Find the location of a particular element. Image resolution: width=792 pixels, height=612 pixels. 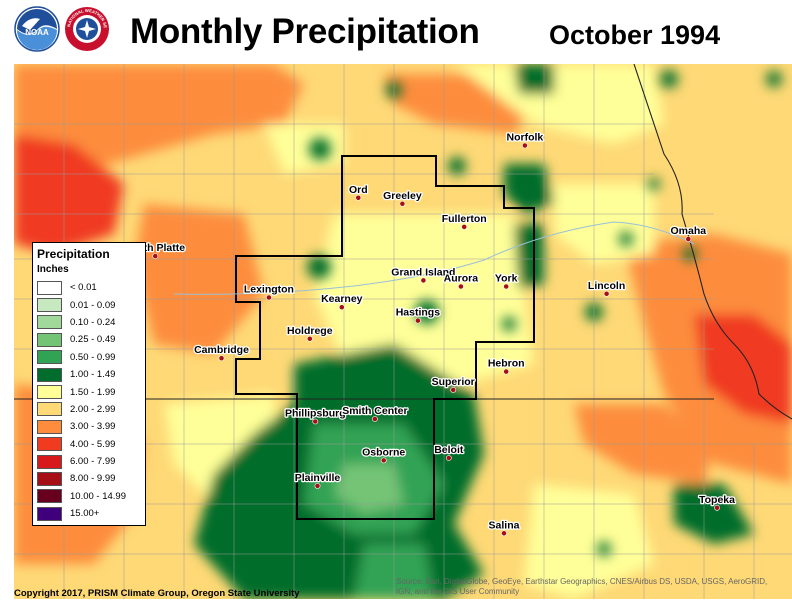

legend-item: 6.00 - 7.99 is located at coordinates (89, 461).